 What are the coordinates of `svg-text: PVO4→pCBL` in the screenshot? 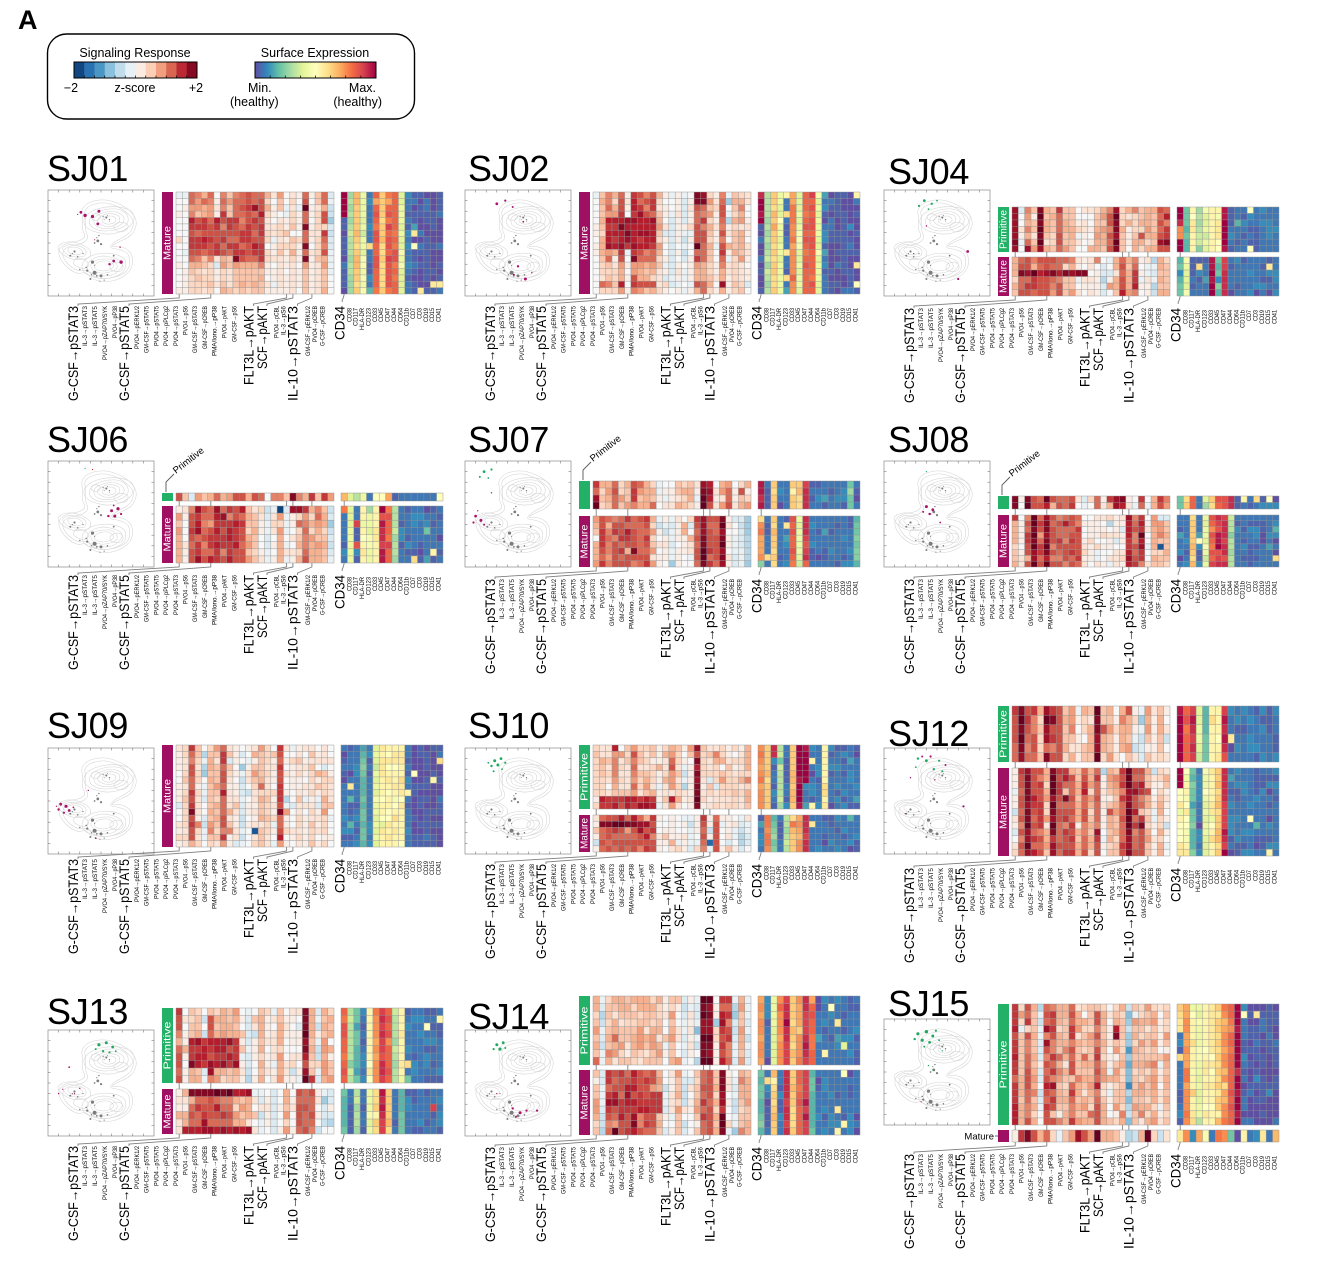 It's located at (694, 1163).